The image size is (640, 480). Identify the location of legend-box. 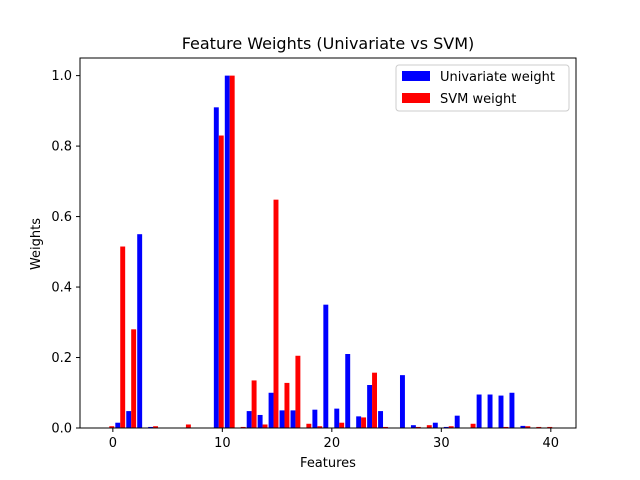
(482, 88).